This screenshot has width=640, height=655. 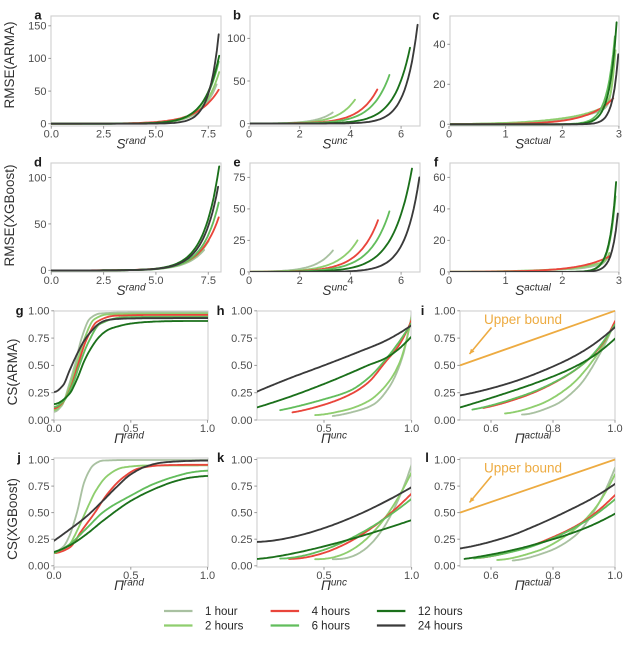 I want to click on svg-text: g, so click(x=20, y=310).